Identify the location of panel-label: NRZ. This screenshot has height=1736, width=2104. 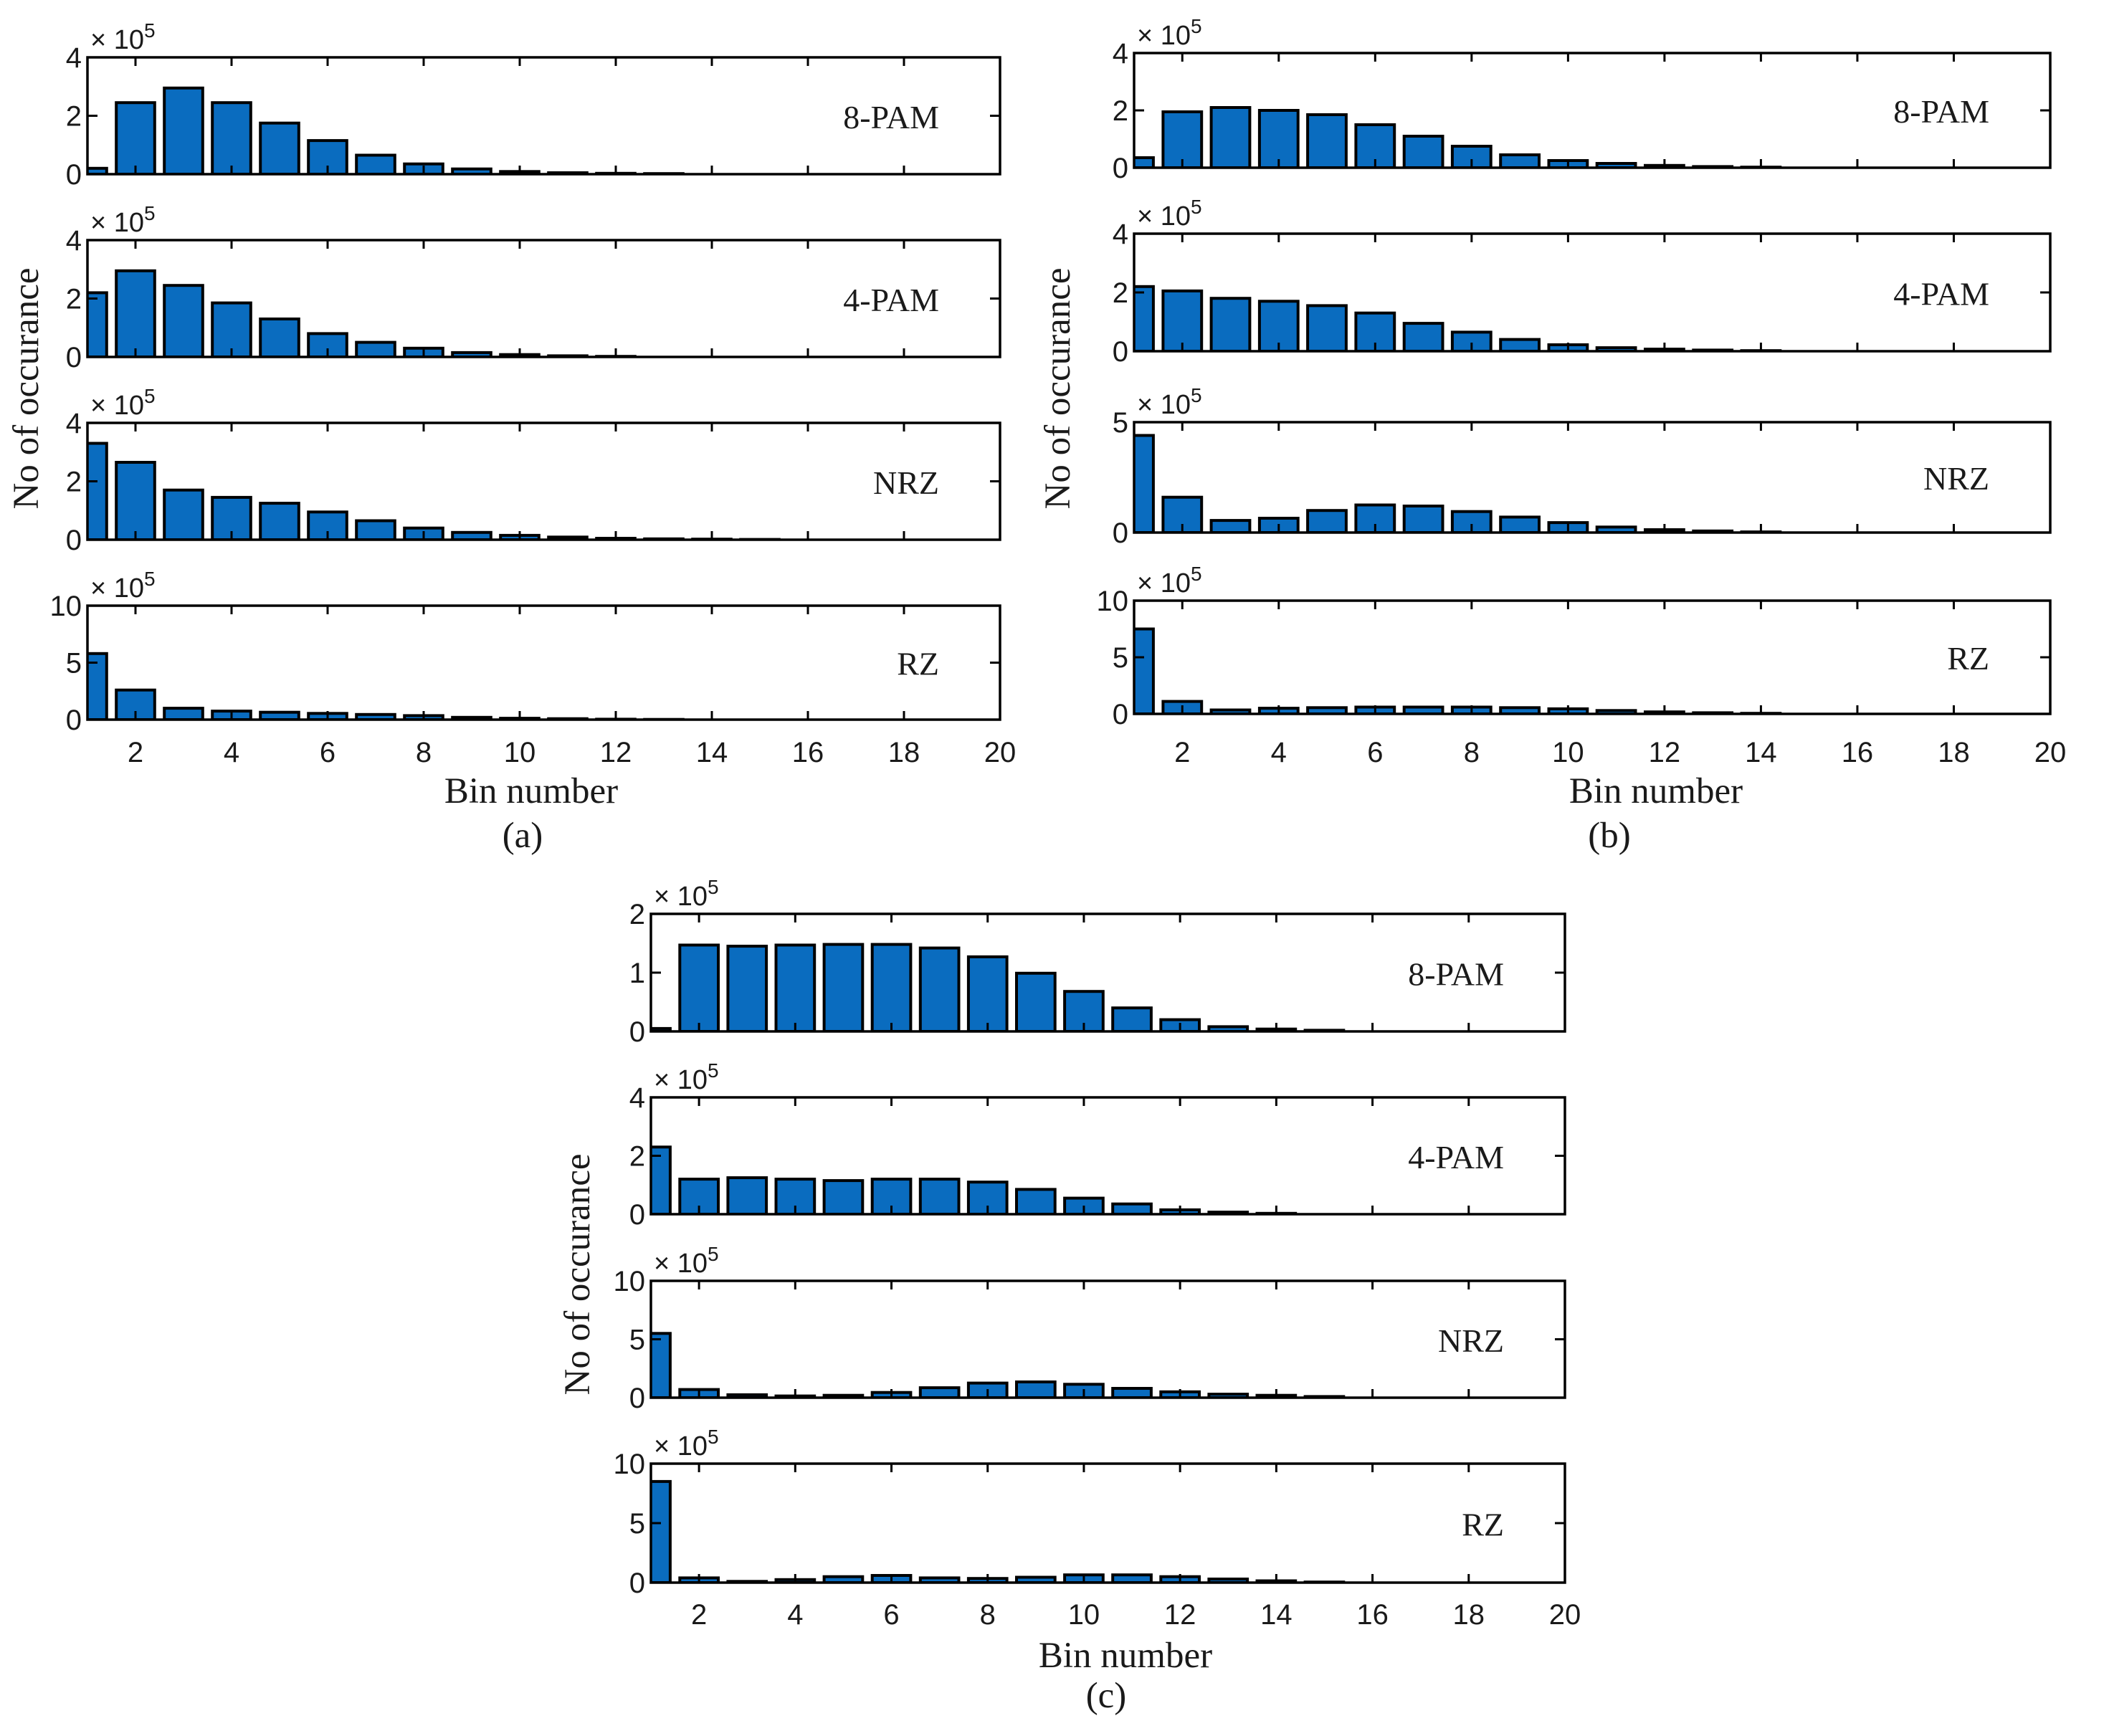
(1956, 478).